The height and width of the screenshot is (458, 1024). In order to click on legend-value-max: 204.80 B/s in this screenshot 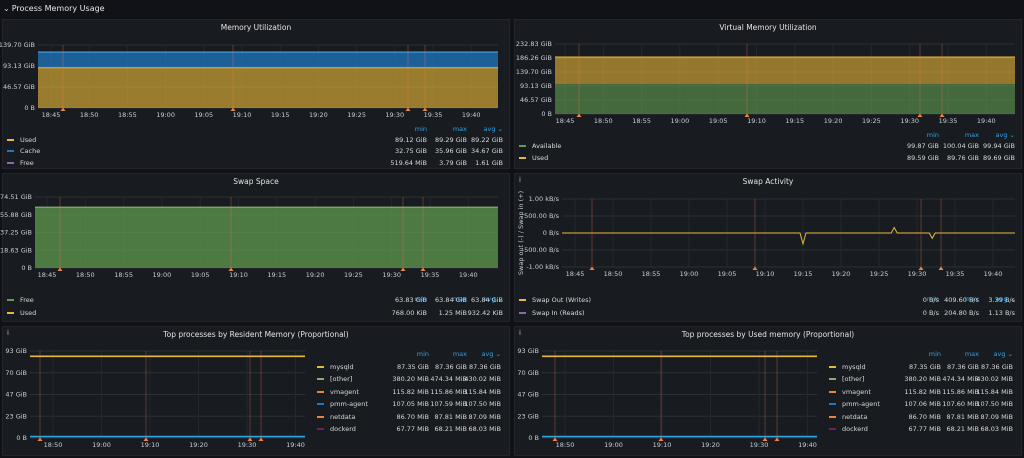, I will do `click(961, 312)`.